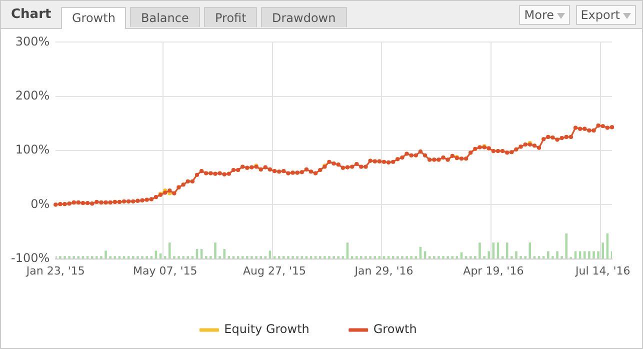 This screenshot has width=643, height=349. Describe the element at coordinates (539, 15) in the screenshot. I see `text: More` at that location.